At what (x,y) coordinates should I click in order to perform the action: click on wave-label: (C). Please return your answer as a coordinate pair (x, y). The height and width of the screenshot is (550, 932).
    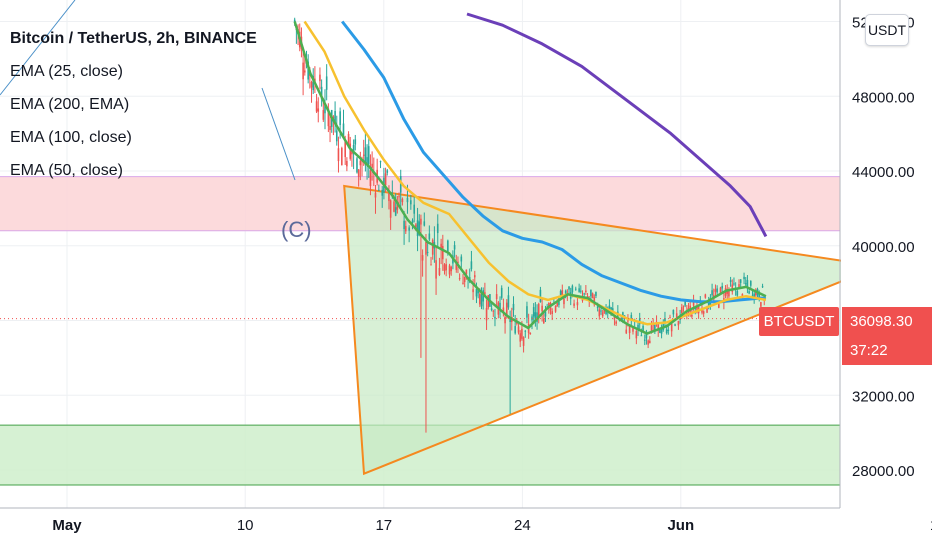
    Looking at the image, I should click on (296, 229).